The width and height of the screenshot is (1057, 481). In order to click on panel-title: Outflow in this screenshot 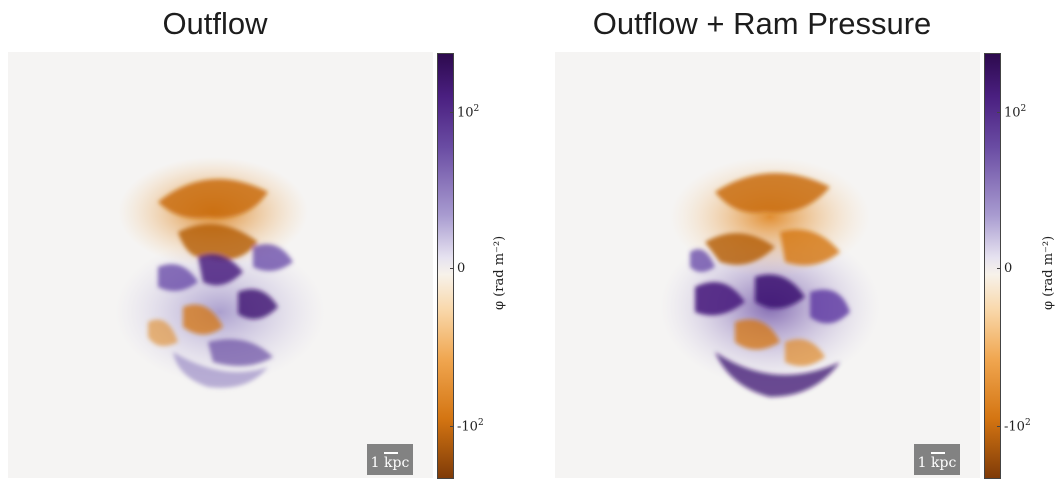, I will do `click(215, 23)`.